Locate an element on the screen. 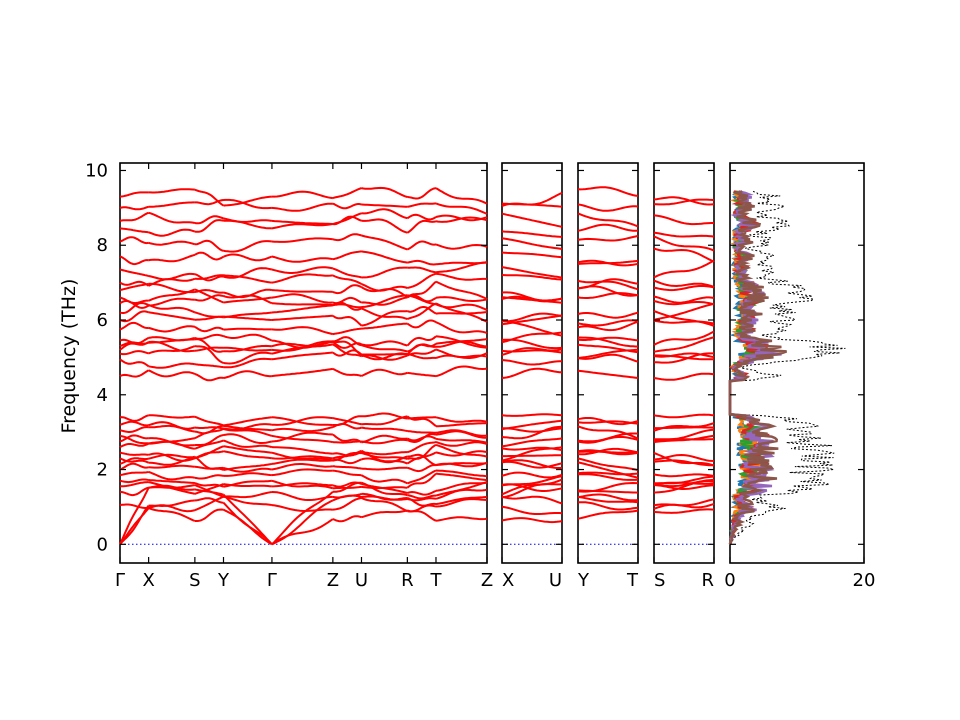 Image resolution: width=960 pixels, height=720 pixels. x-tick-label: Γ is located at coordinates (272, 580).